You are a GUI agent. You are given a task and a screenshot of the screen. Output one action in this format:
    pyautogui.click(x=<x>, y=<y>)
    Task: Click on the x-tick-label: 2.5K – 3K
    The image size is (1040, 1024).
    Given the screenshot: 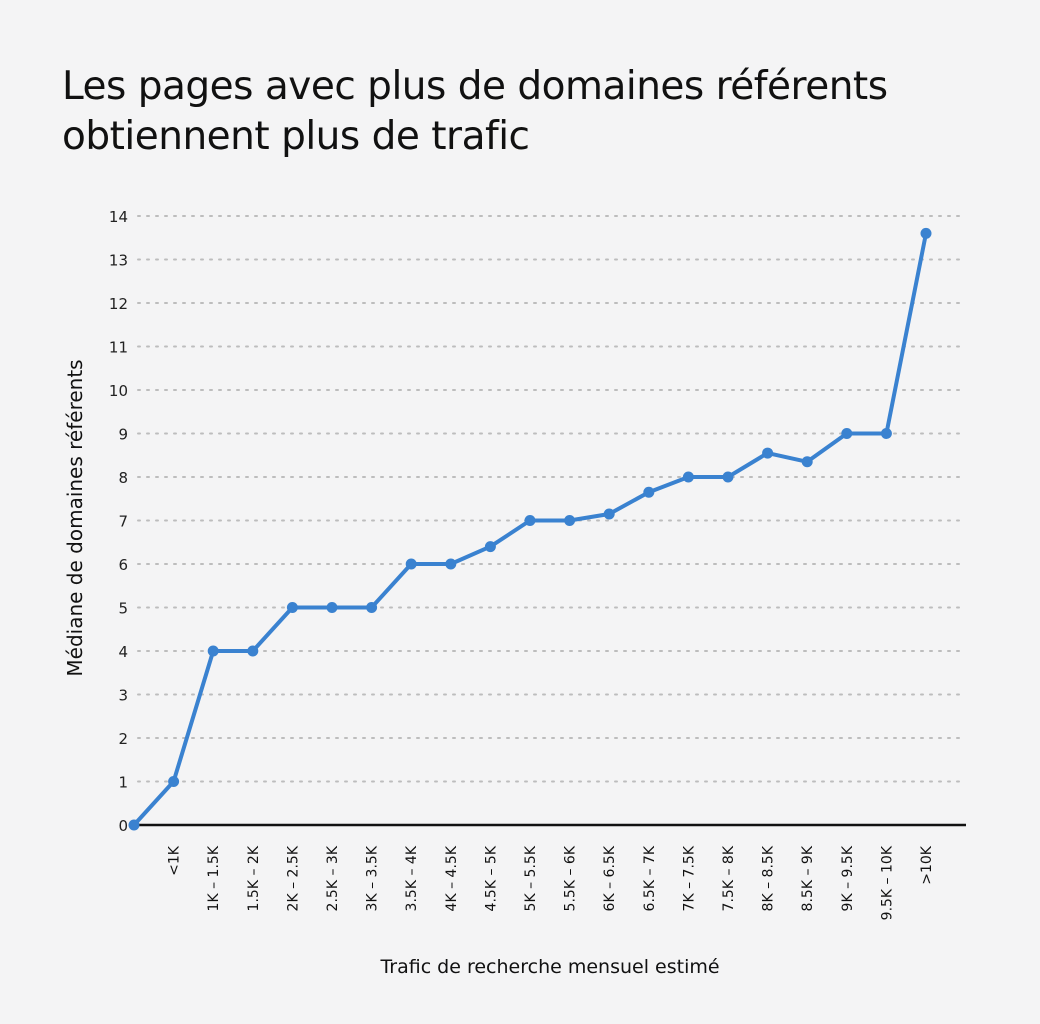 What is the action you would take?
    pyautogui.click(x=333, y=878)
    